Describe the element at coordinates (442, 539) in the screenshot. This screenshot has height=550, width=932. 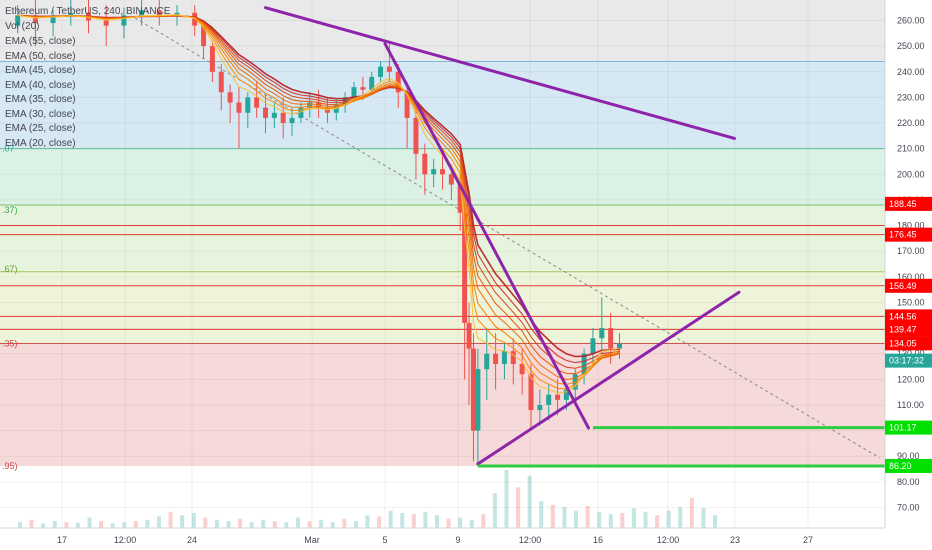
I see `time-scale` at that location.